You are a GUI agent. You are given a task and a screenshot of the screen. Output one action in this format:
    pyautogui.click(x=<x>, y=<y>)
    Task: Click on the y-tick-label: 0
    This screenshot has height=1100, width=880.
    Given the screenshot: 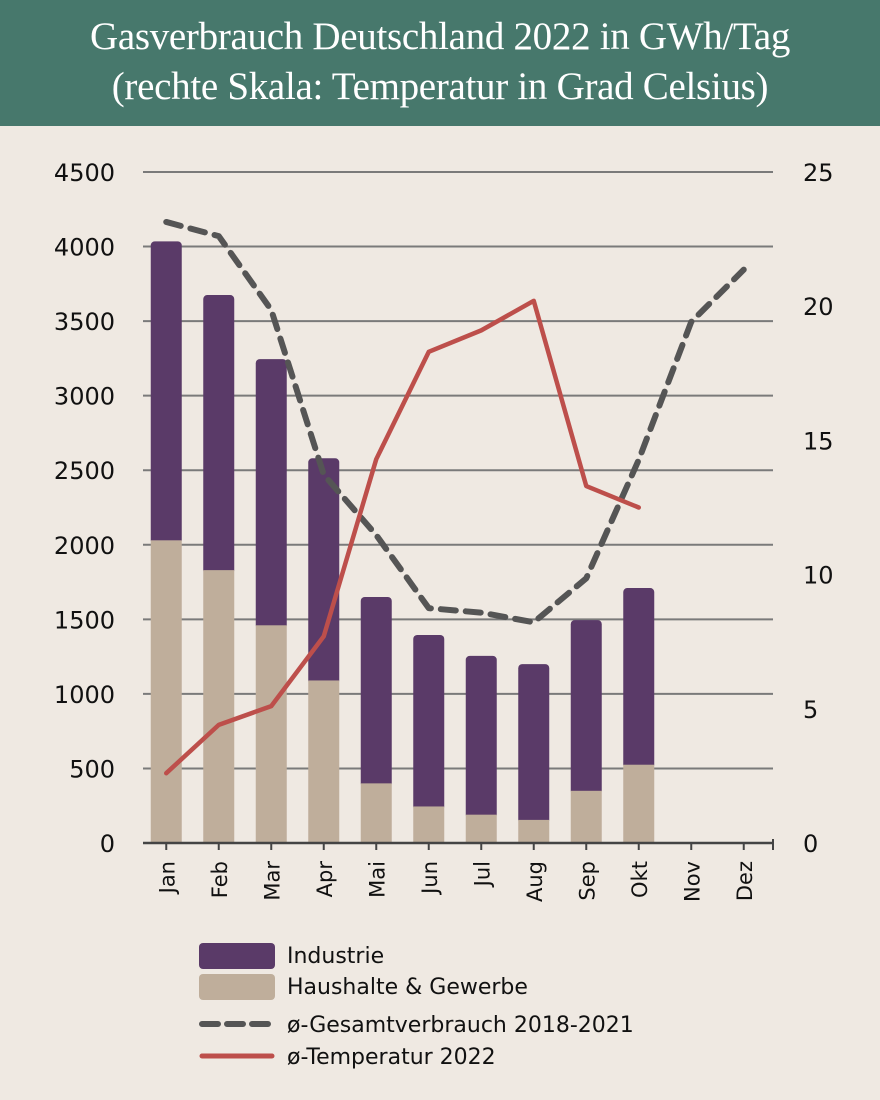 What is the action you would take?
    pyautogui.click(x=107, y=844)
    